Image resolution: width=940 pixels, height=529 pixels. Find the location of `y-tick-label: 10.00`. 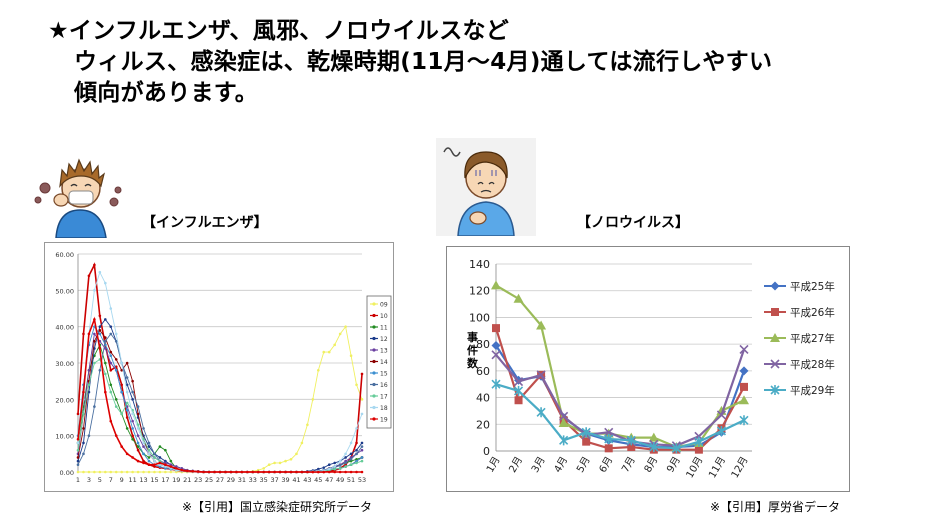

y-tick-label: 10.00 is located at coordinates (64, 437).